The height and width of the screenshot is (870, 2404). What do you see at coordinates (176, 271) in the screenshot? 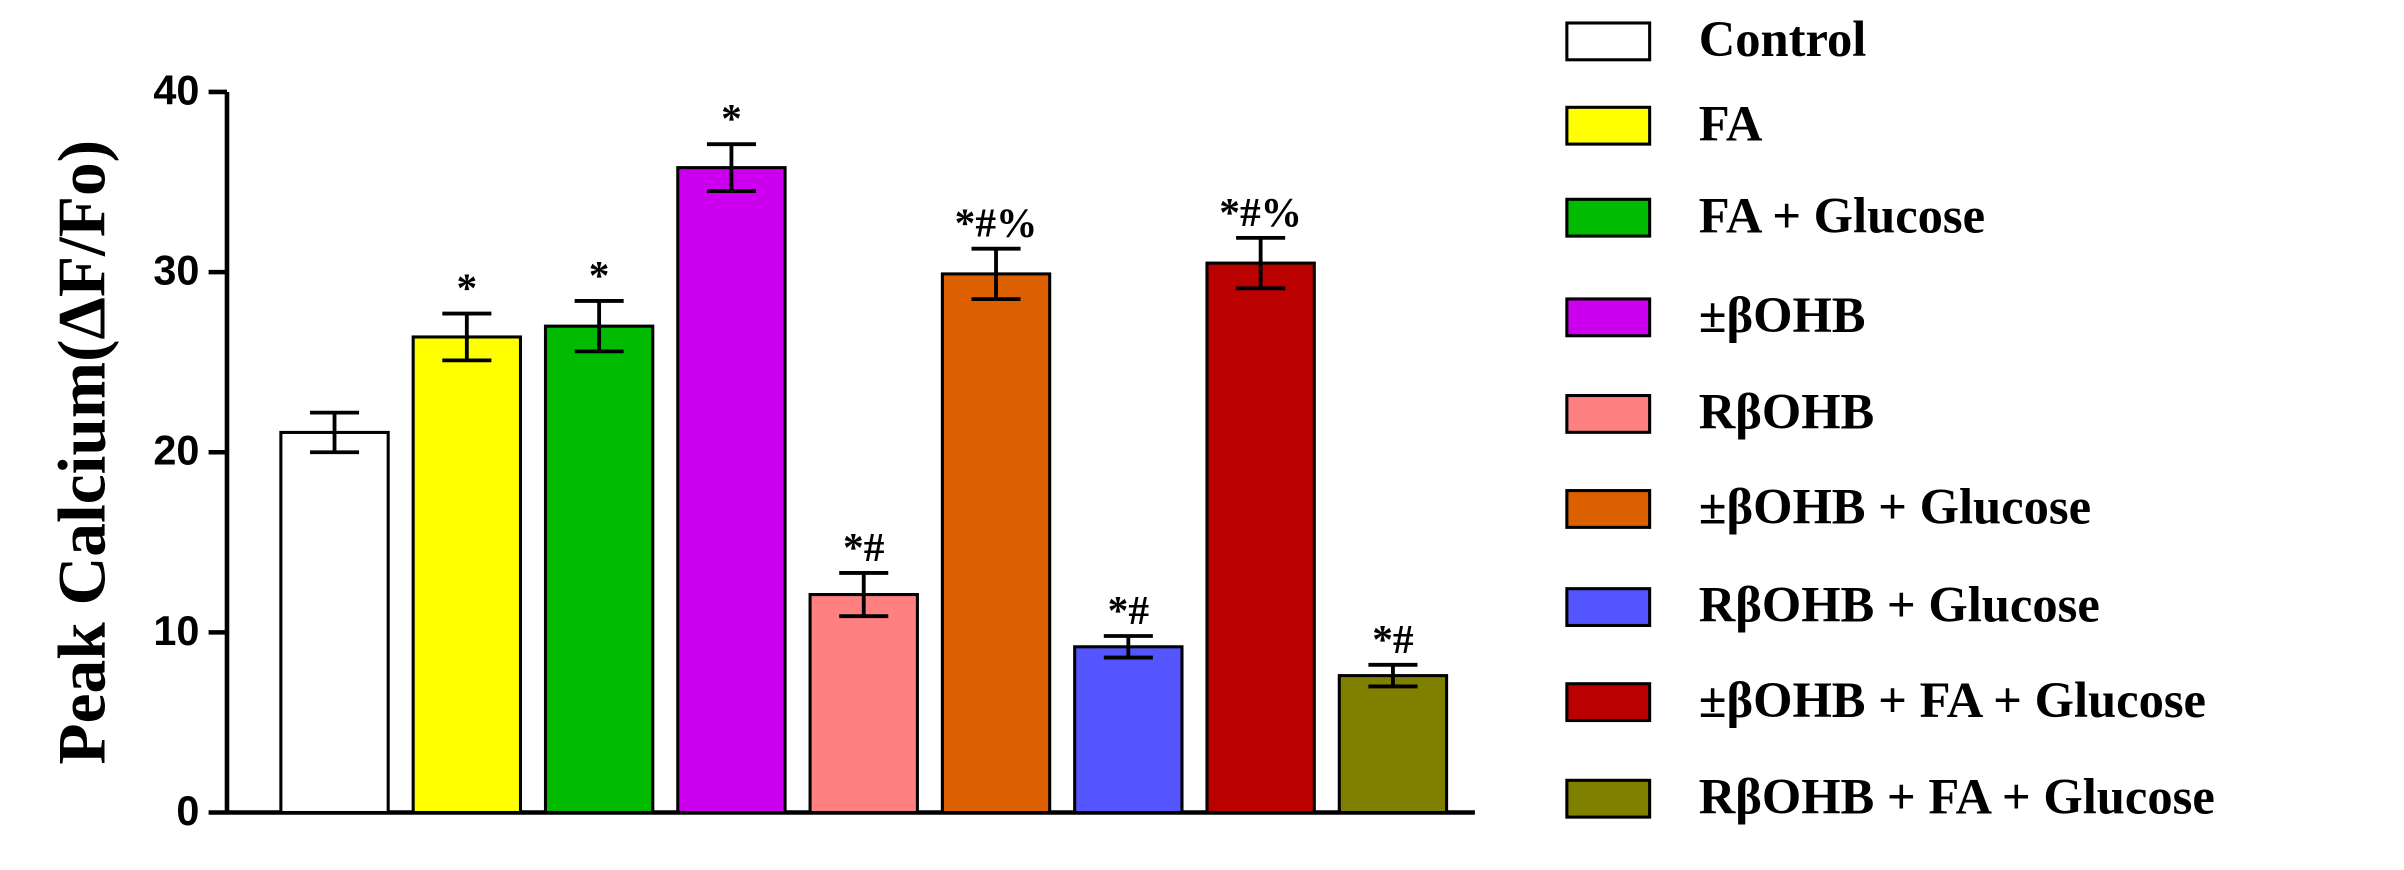
I see `y-tick-label: 30` at bounding box center [176, 271].